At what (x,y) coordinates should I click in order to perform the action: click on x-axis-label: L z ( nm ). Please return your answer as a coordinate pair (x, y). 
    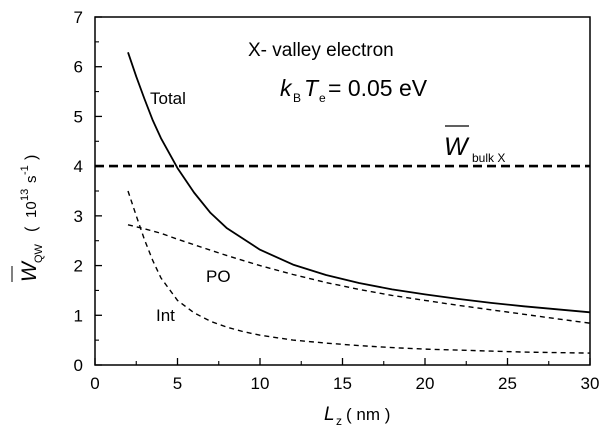
    Looking at the image, I should click on (357, 415).